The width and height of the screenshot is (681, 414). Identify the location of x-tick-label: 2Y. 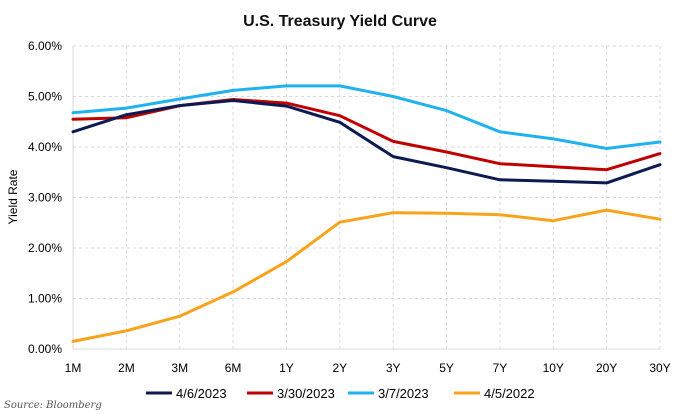
(339, 368).